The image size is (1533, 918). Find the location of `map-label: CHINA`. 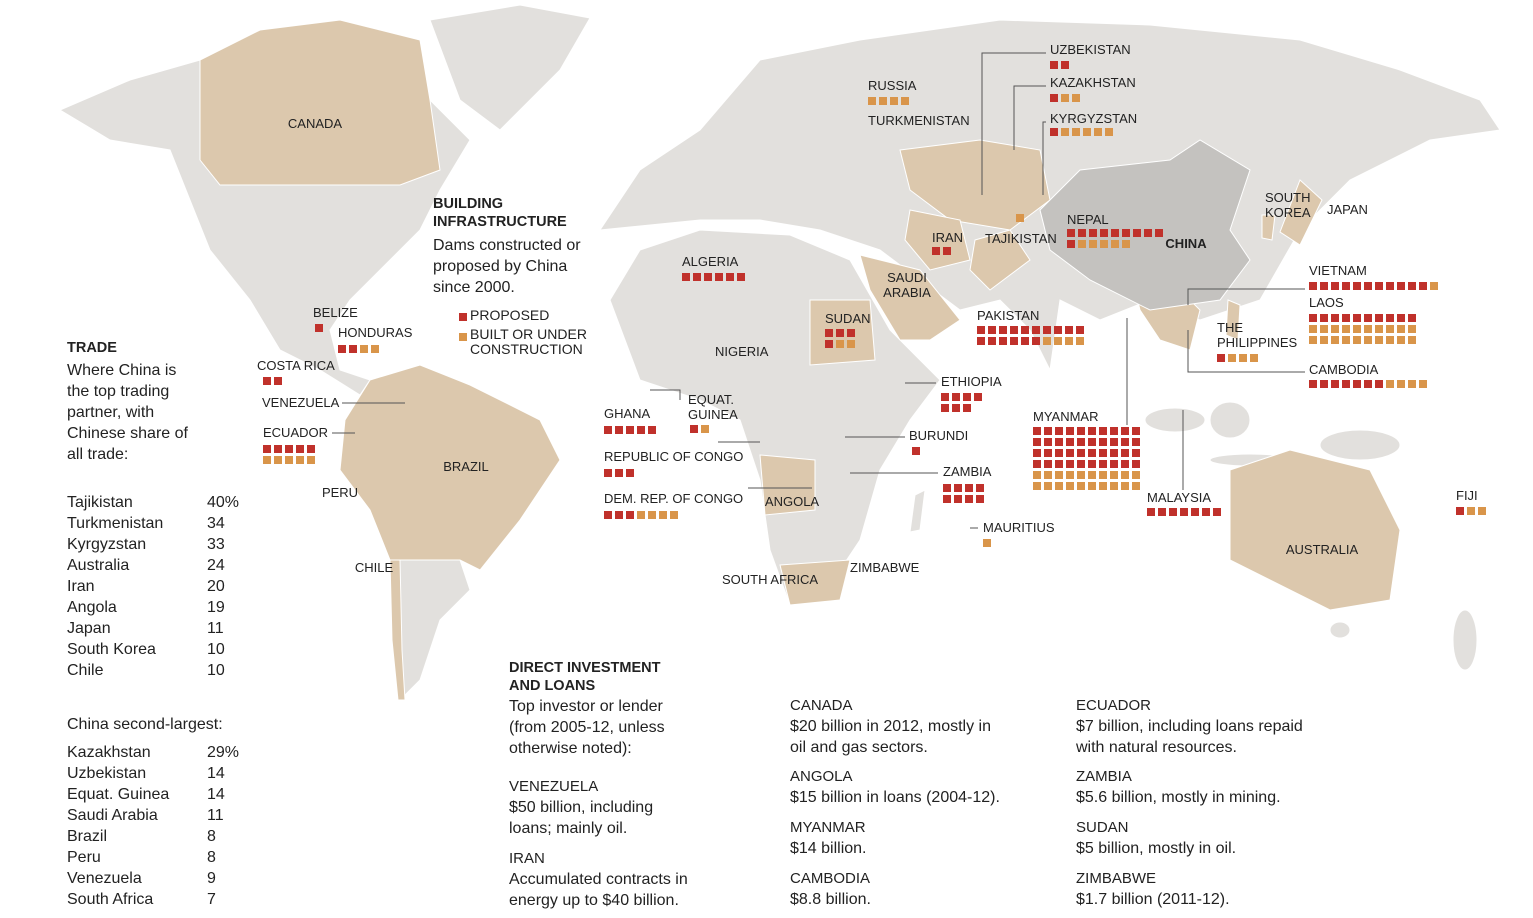

map-label: CHINA is located at coordinates (1186, 243).